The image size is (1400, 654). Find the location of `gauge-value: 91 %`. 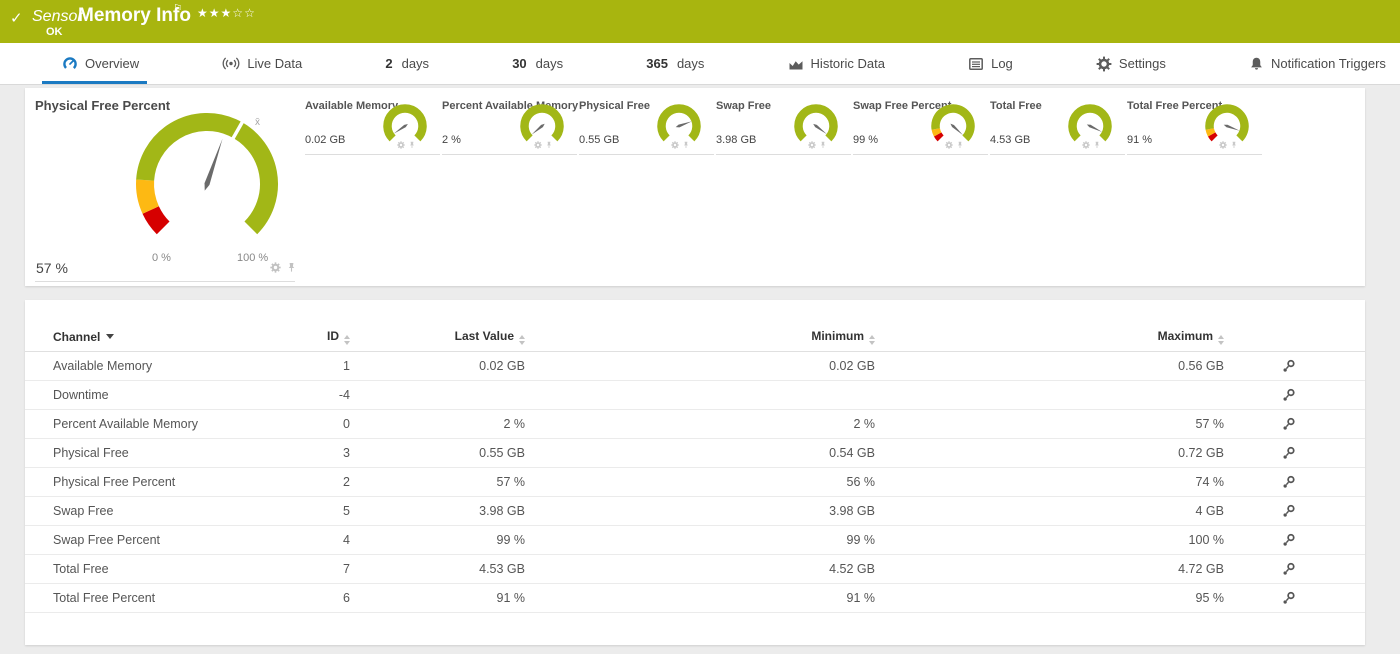

gauge-value: 91 % is located at coordinates (1140, 140).